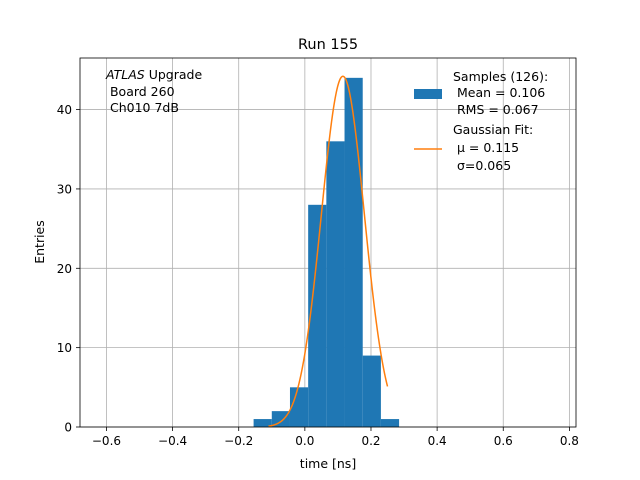 The height and width of the screenshot is (480, 640). Describe the element at coordinates (500, 76) in the screenshot. I see `legend-samples-line-1: Samples (126):` at that location.